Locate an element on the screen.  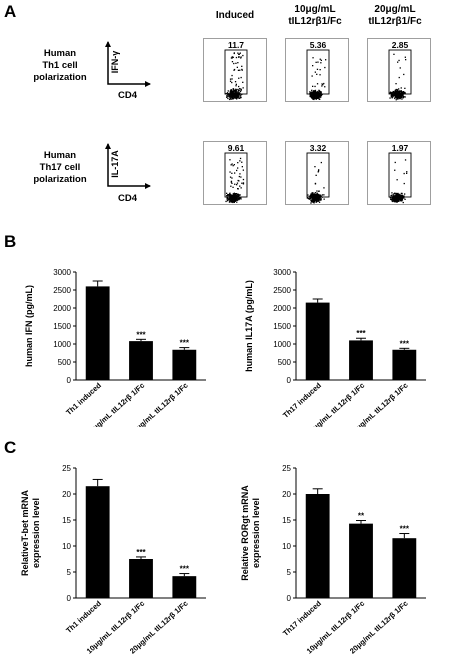
row-label-th17-line: polarization is located at coordinates (60, 179).